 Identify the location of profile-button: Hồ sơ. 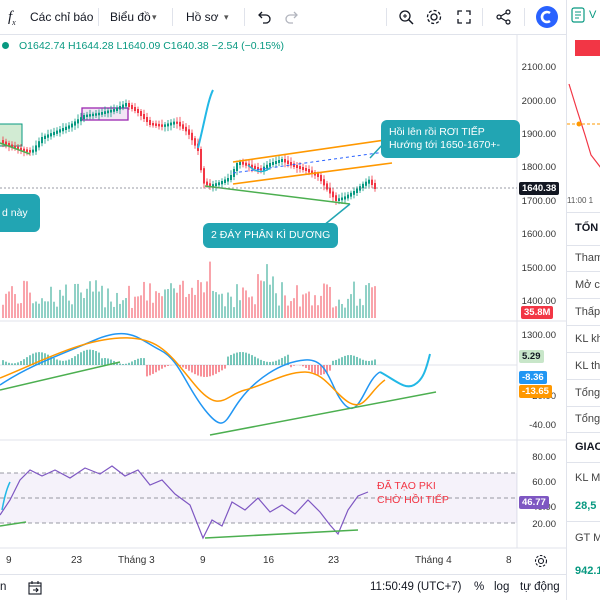
(202, 17).